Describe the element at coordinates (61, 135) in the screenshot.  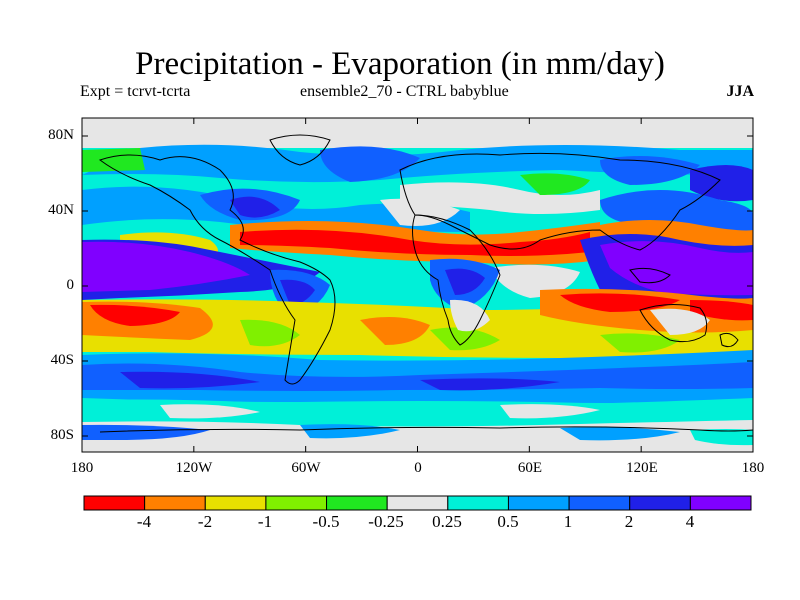
I see `lat-label-80n: 80N` at that location.